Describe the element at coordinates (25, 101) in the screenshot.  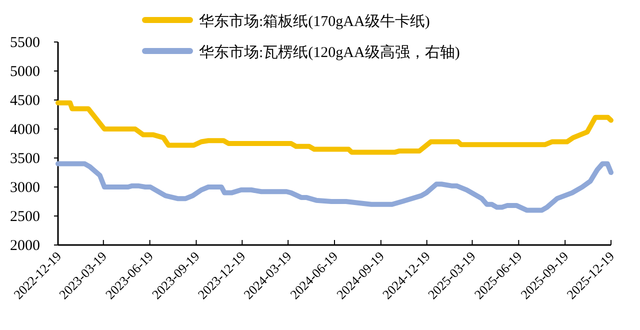
I see `y-tick-label: 4500` at that location.